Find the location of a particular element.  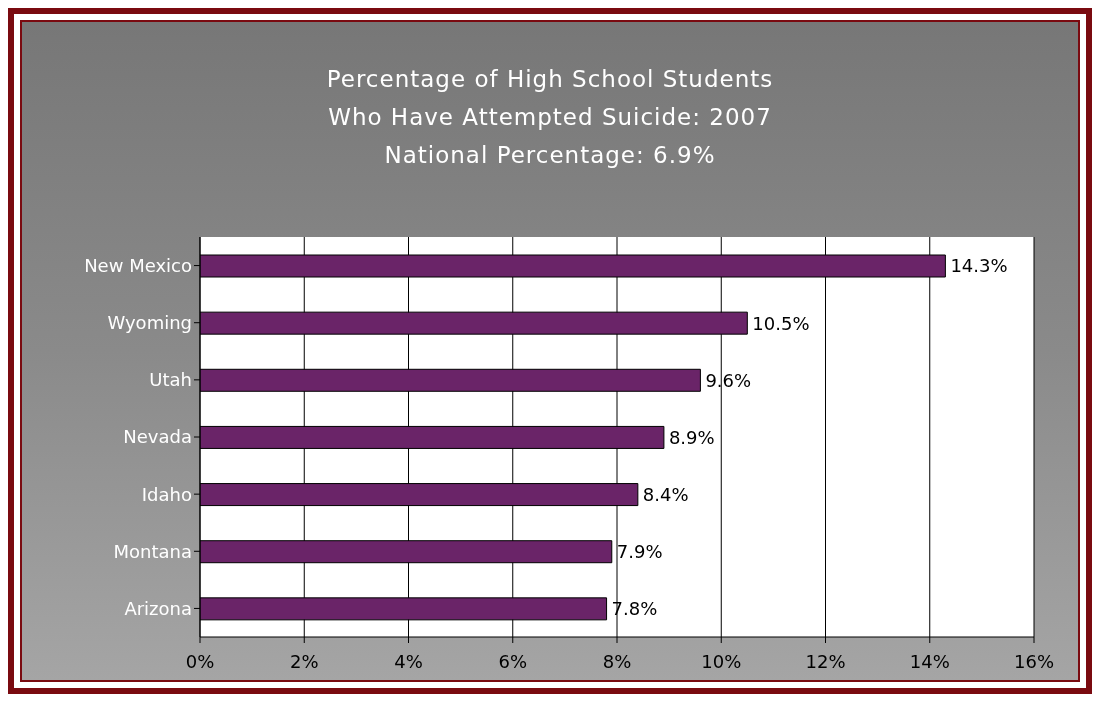

x-tick-label: 8% is located at coordinates (617, 661).